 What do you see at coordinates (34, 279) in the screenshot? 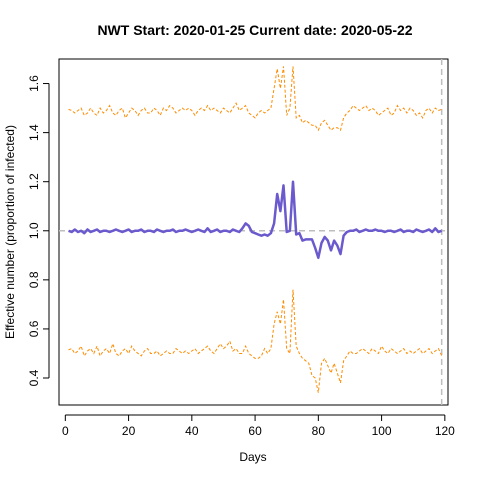
I see `y-tick-label: 0.8` at bounding box center [34, 279].